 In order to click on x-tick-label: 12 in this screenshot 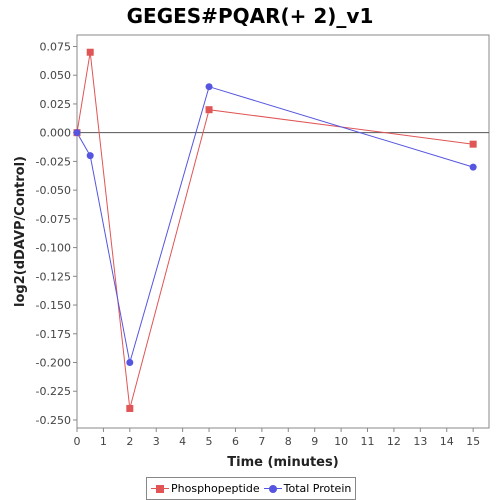, I will do `click(394, 441)`.